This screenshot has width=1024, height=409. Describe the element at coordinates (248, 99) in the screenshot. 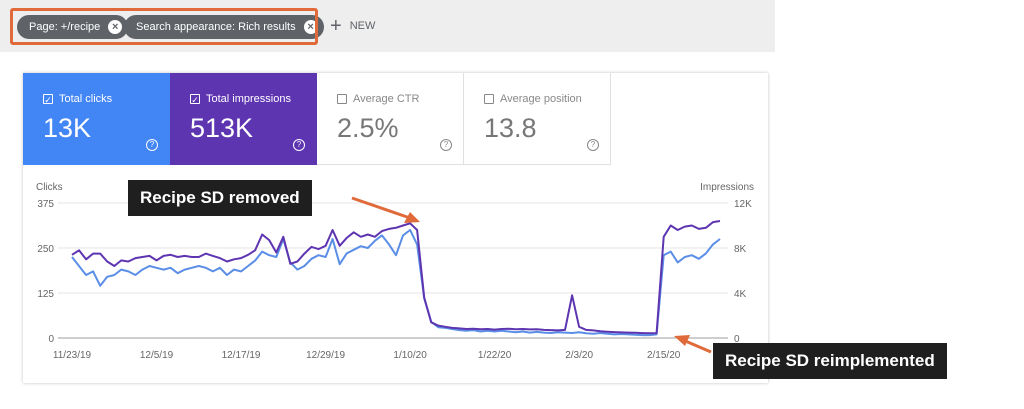

I see `metric-label: Total impressions` at that location.